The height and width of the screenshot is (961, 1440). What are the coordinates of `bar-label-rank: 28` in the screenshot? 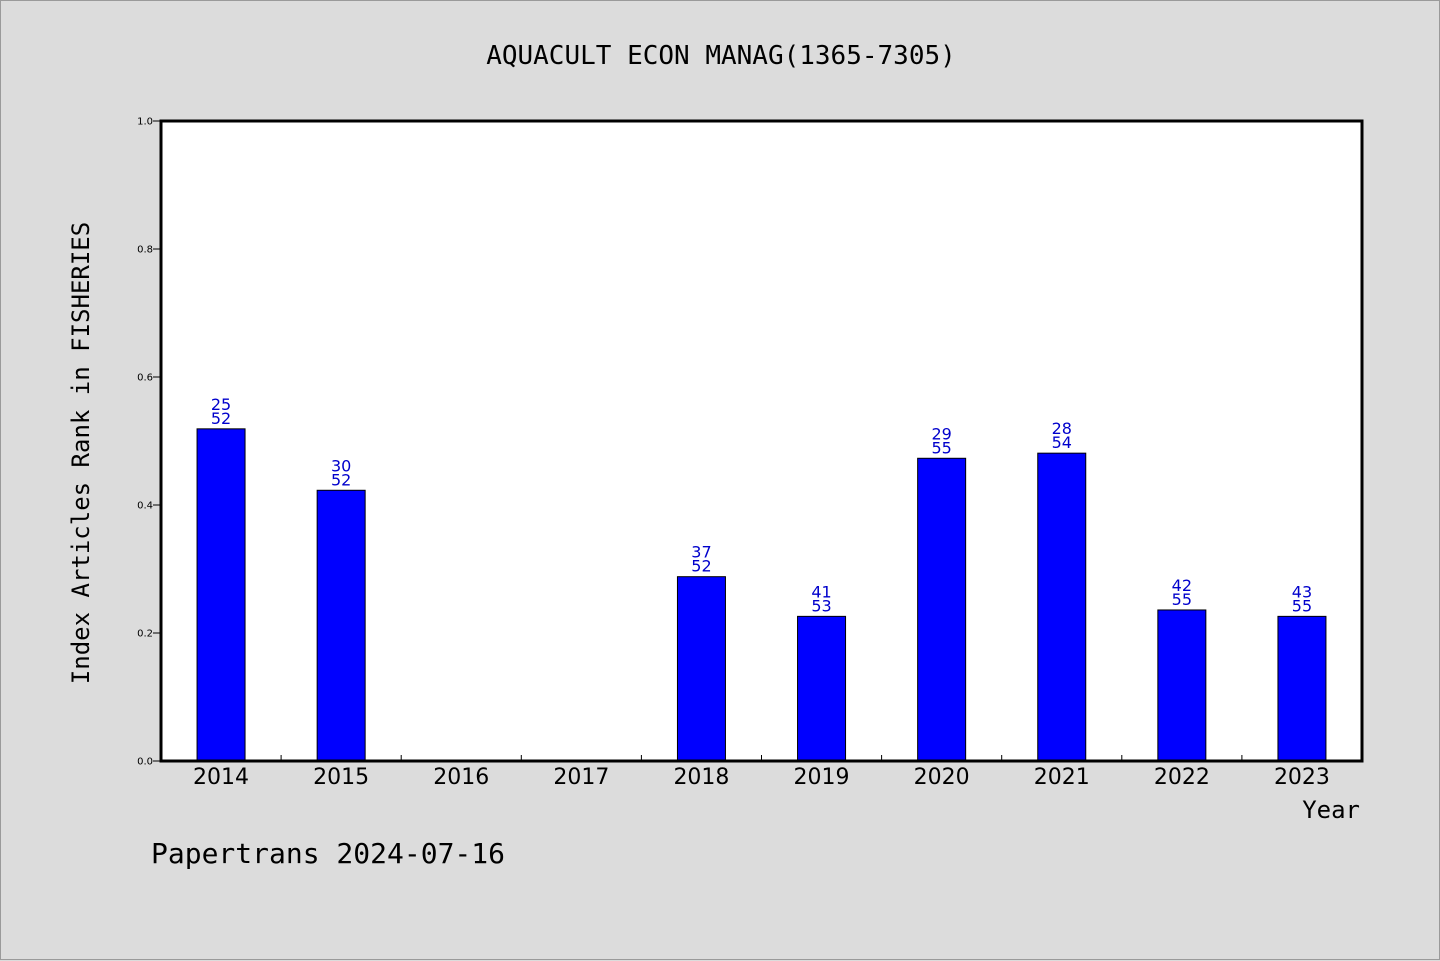 It's located at (1062, 428).